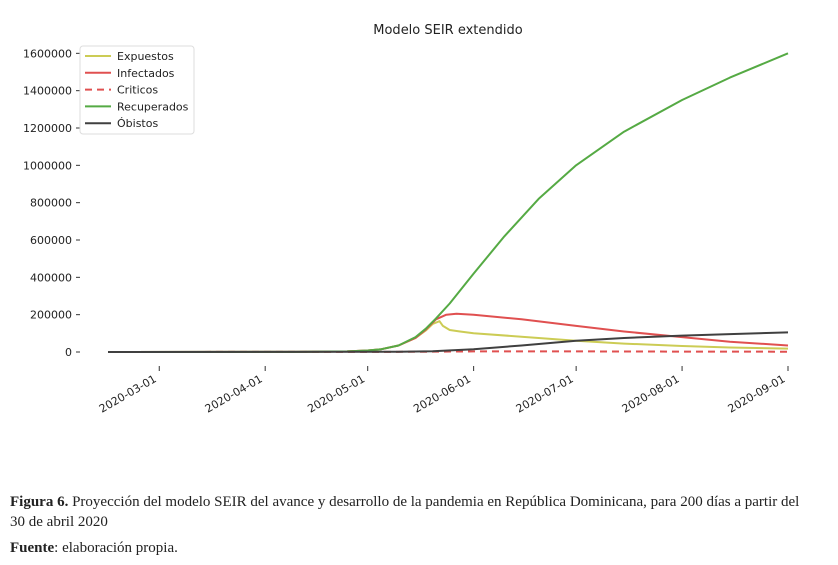 The image size is (838, 565). What do you see at coordinates (47, 165) in the screenshot?
I see `y-tick-label: 1000000` at bounding box center [47, 165].